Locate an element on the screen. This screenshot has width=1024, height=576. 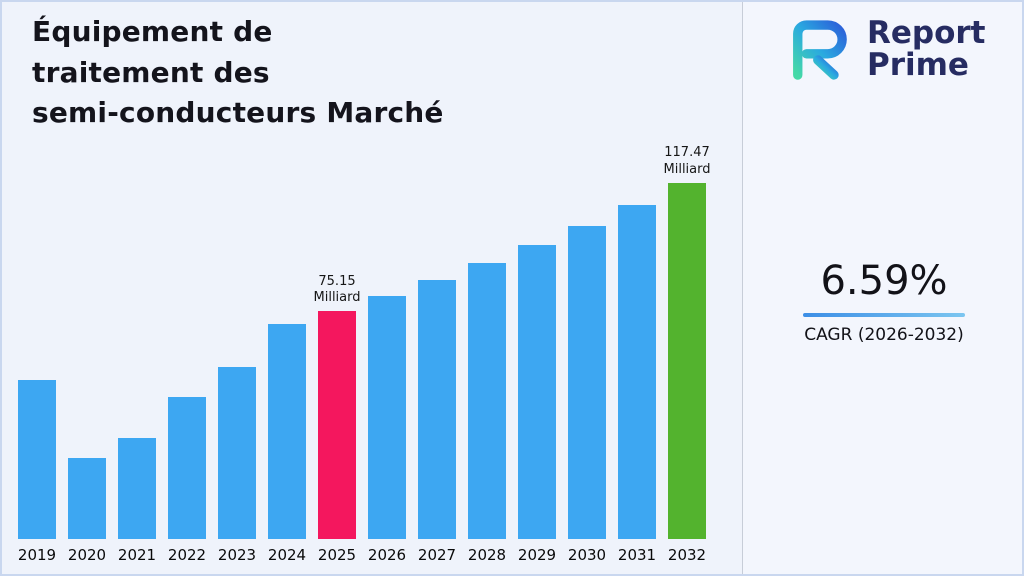
x-axis-label-2022: 2022 is located at coordinates (187, 555).